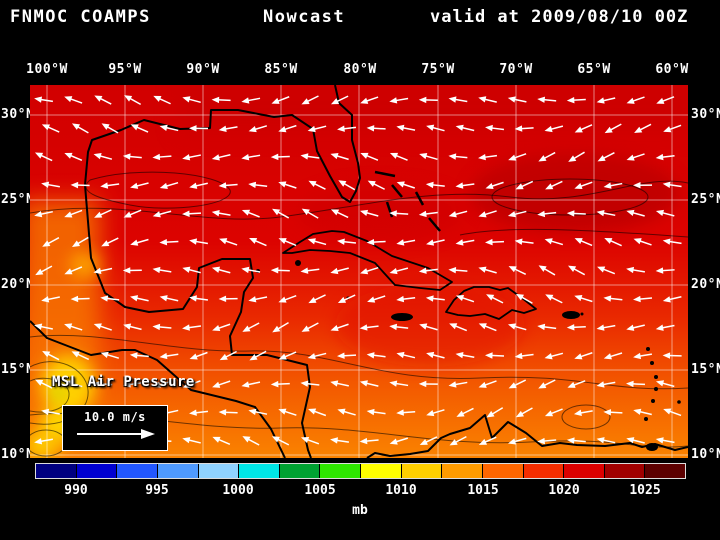 This screenshot has width=720, height=540. What do you see at coordinates (367, 260) in the screenshot?
I see `island-cuba` at bounding box center [367, 260].